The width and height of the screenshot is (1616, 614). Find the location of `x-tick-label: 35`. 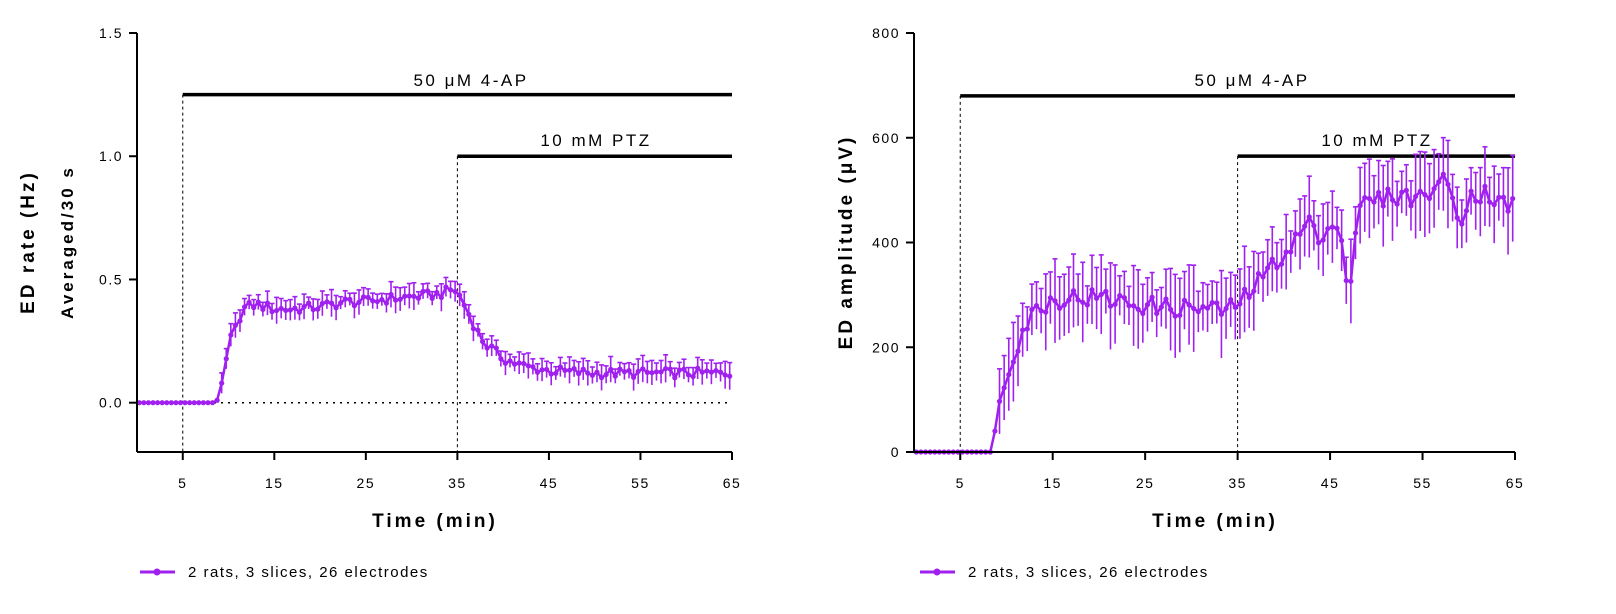

x-tick-label: 35 is located at coordinates (457, 483).